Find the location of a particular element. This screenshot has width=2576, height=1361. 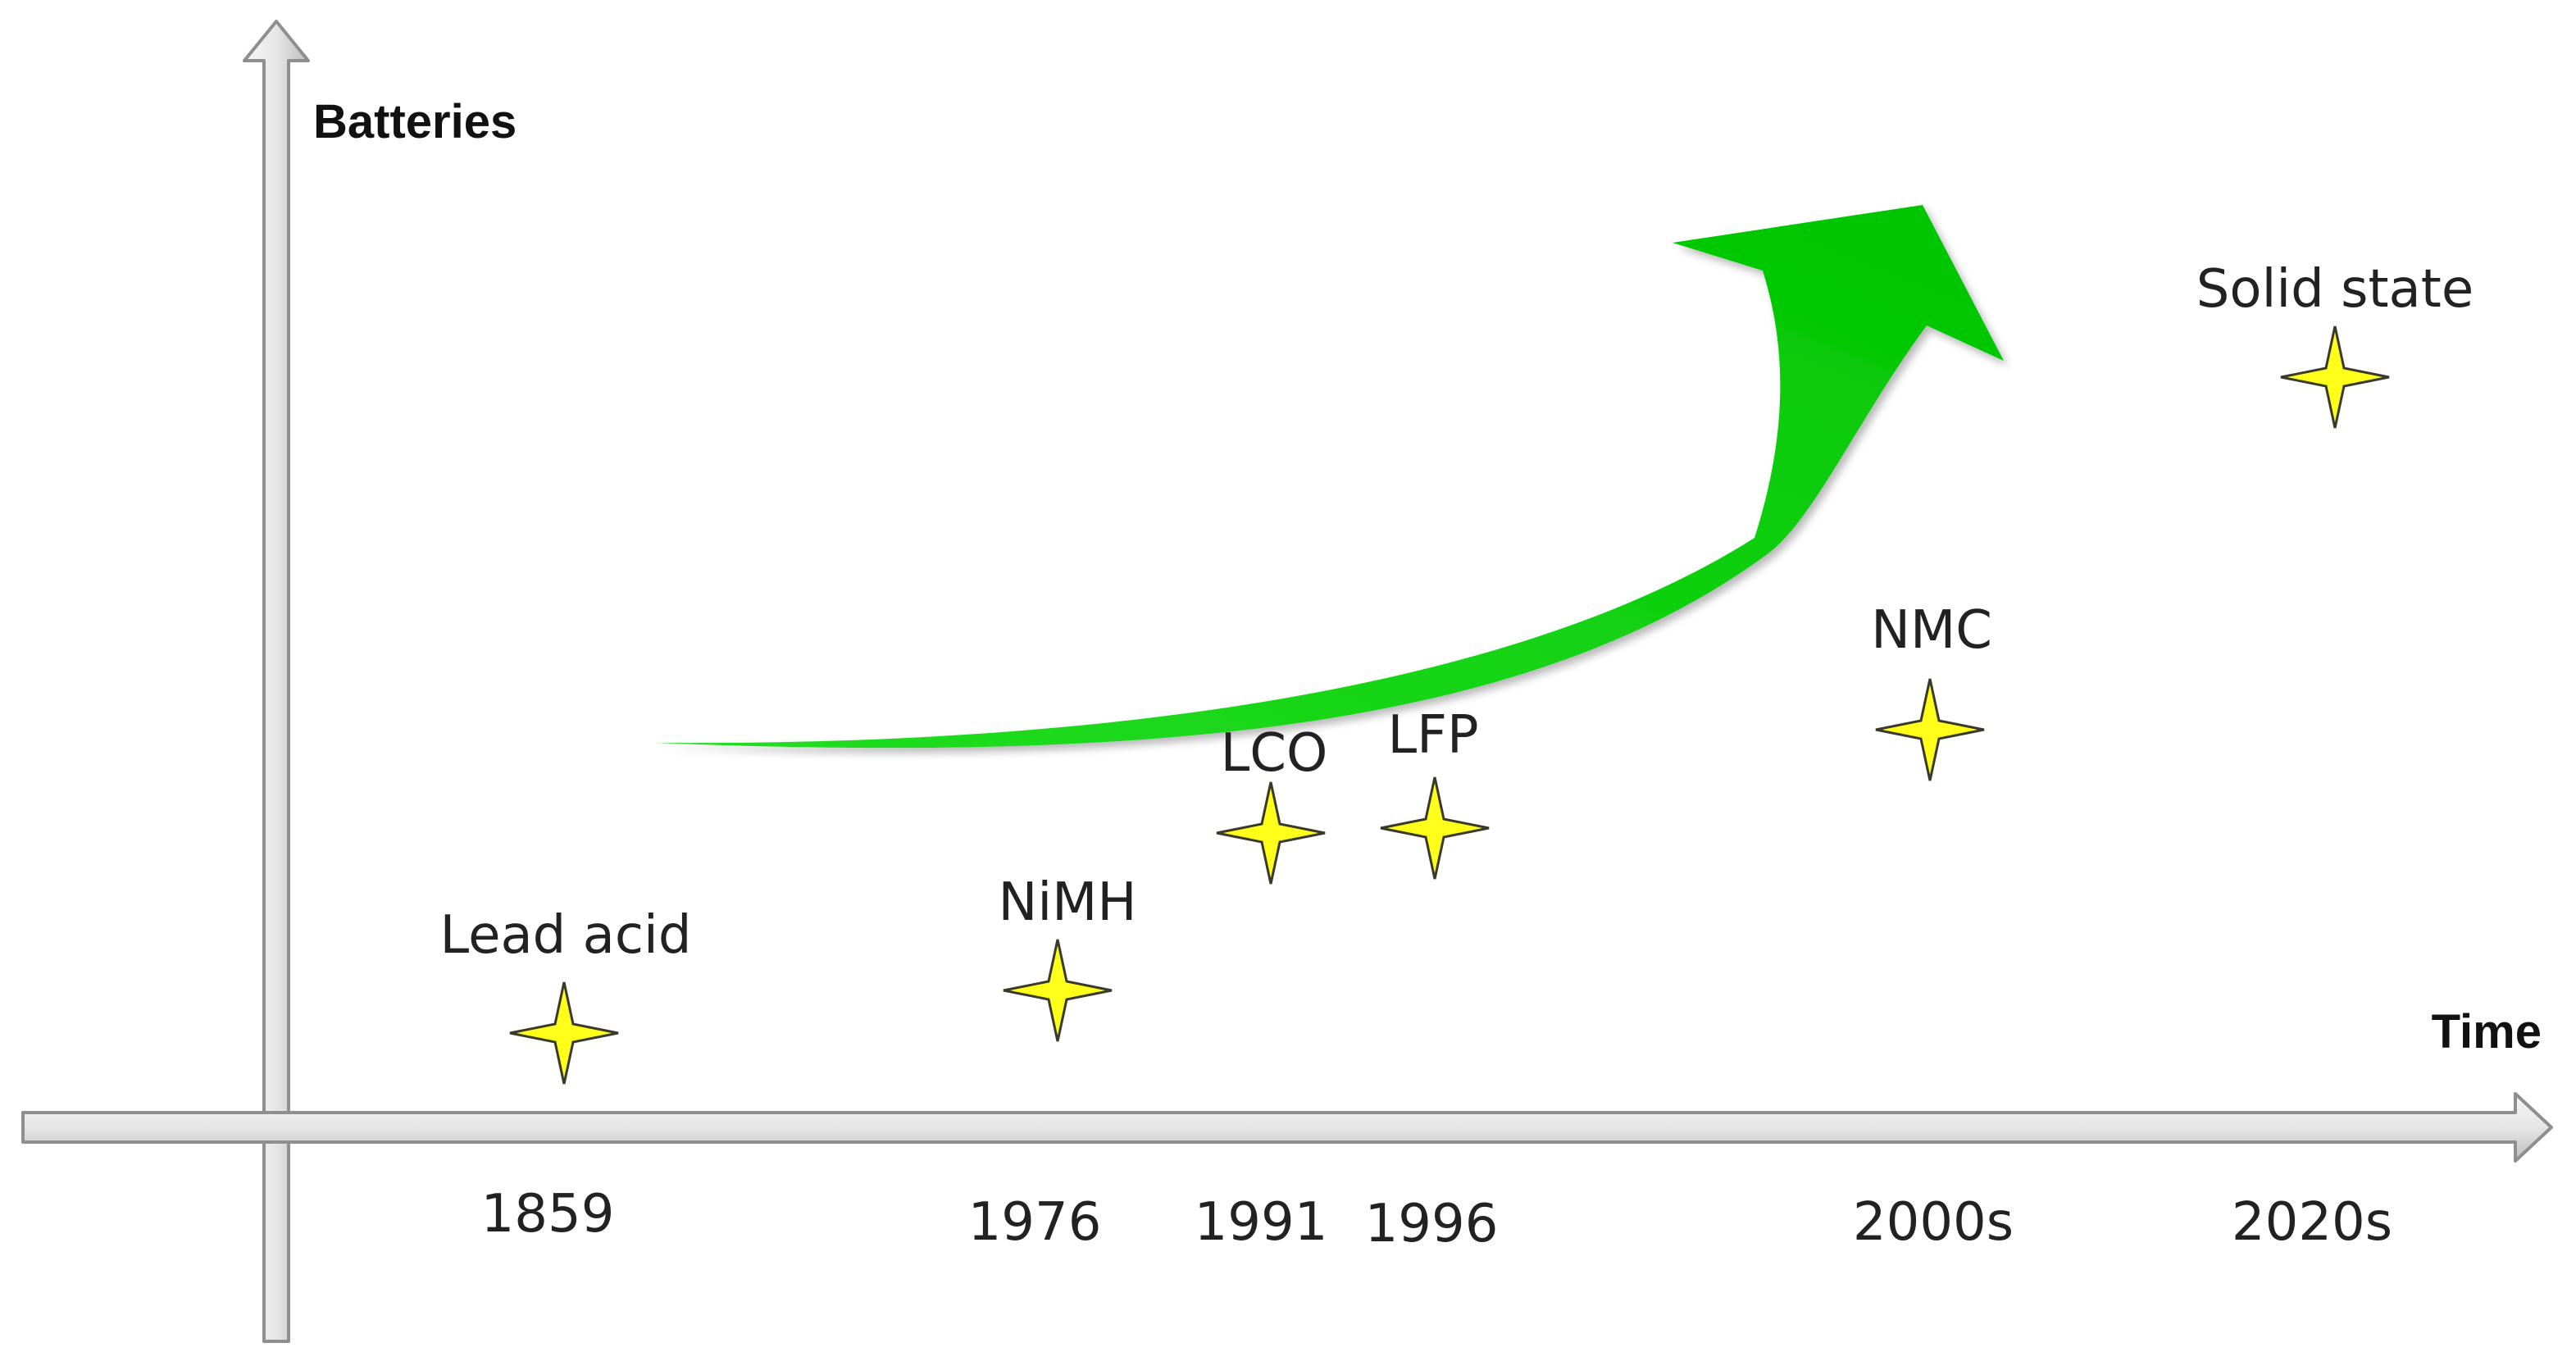

milestone-solid-state: Solid state 2020s is located at coordinates (2335, 756).